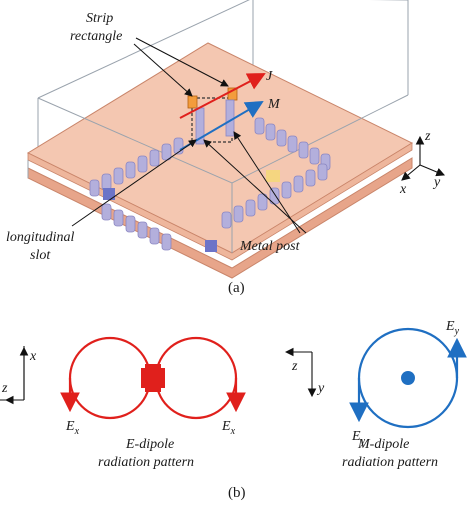  I want to click on axis-x-label: x, so click(403, 189).